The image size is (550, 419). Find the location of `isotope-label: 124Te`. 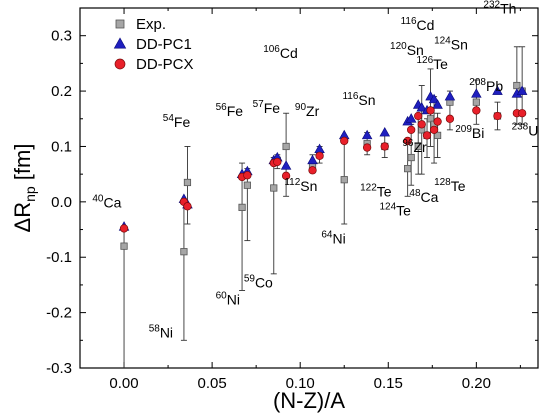

isotope-label: 124Te is located at coordinates (395, 210).